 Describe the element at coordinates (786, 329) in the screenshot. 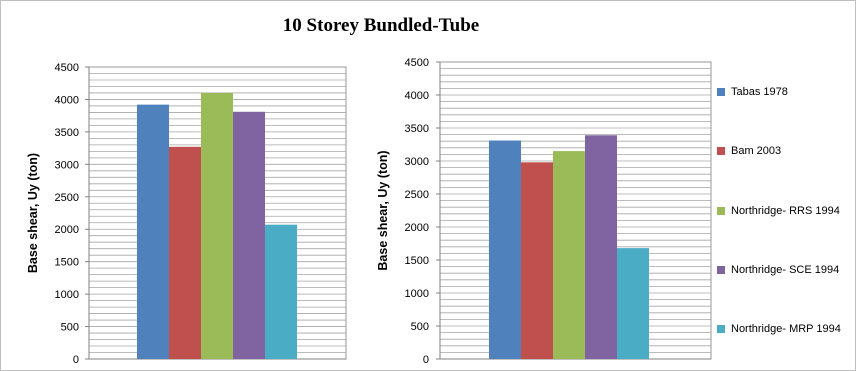

I see `legend-label: Northridge- MRP 1994` at that location.